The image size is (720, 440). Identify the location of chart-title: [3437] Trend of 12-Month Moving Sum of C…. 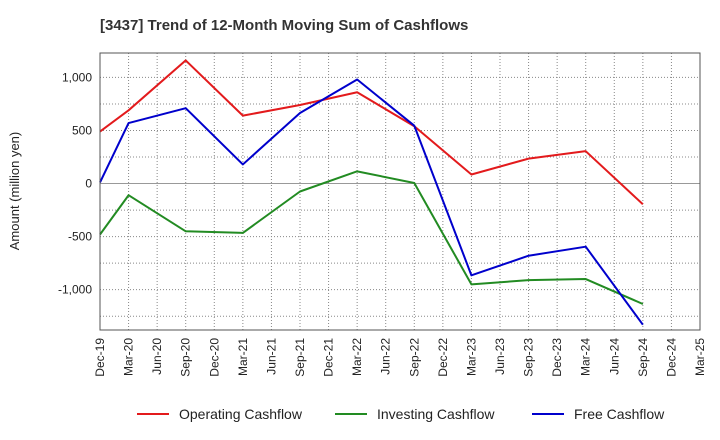
(284, 25).